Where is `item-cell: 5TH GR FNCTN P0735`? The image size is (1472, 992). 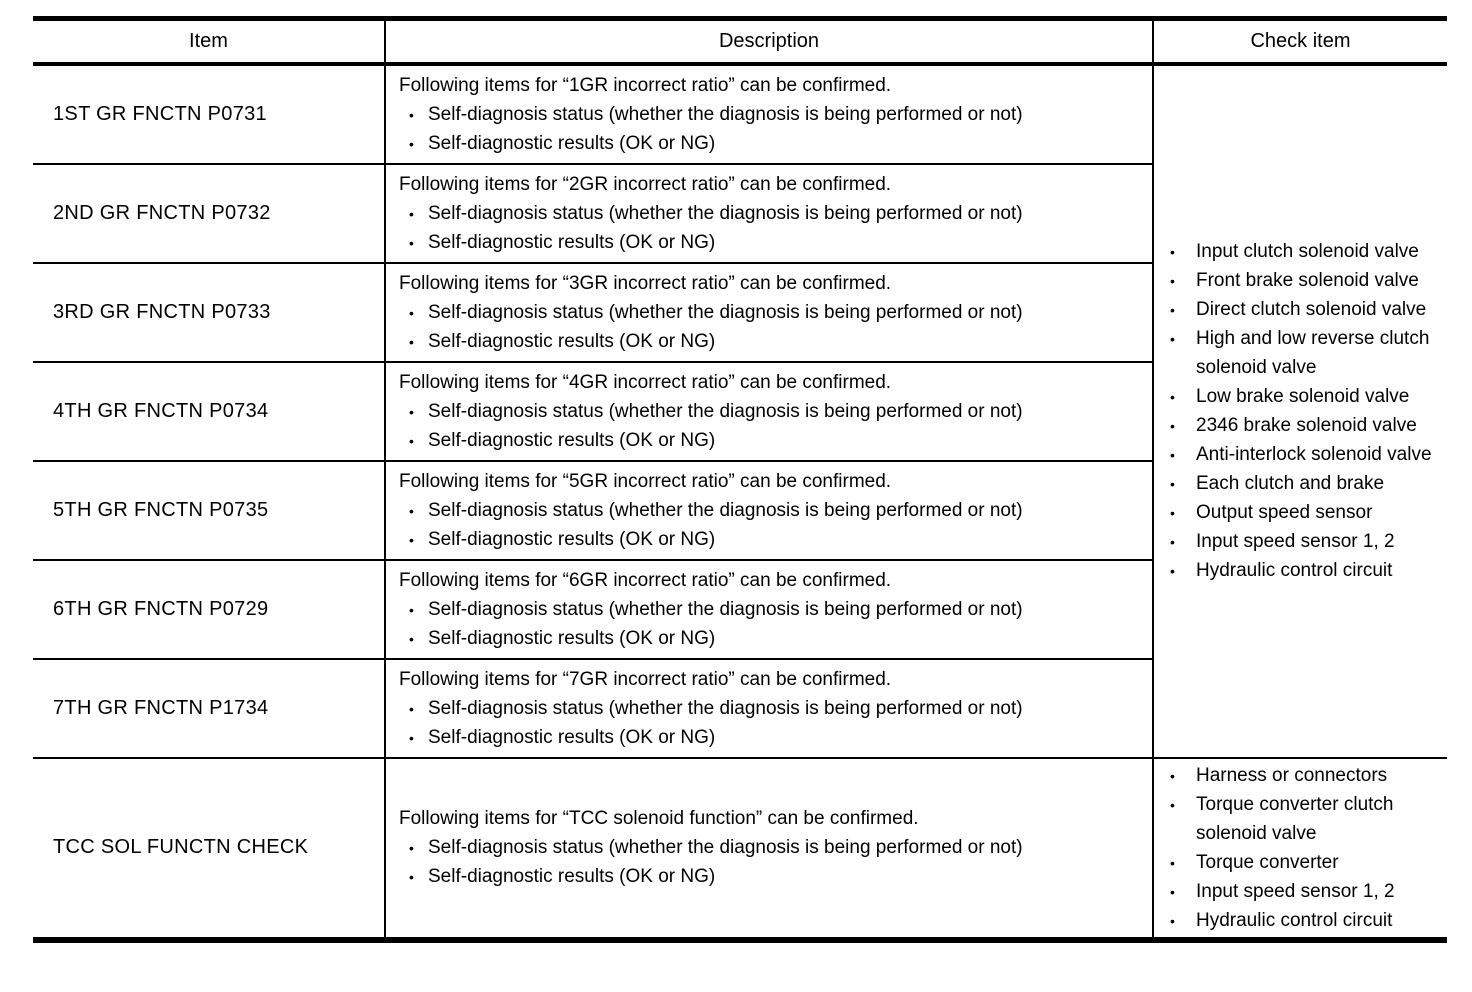
item-cell: 5TH GR FNCTN P0735 is located at coordinates (209, 510).